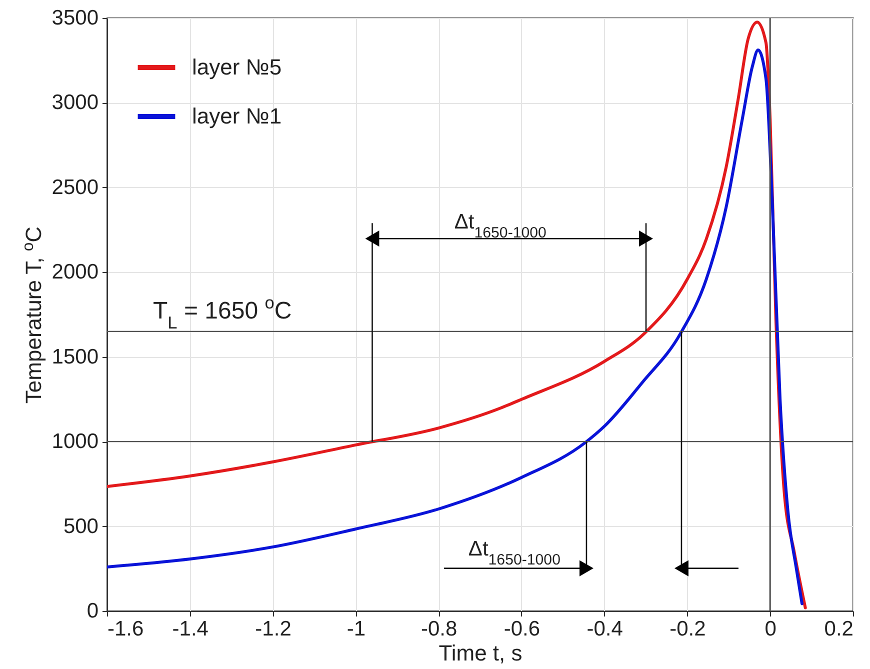 The width and height of the screenshot is (870, 669). Describe the element at coordinates (190, 629) in the screenshot. I see `x-tick-label: -1.4` at that location.